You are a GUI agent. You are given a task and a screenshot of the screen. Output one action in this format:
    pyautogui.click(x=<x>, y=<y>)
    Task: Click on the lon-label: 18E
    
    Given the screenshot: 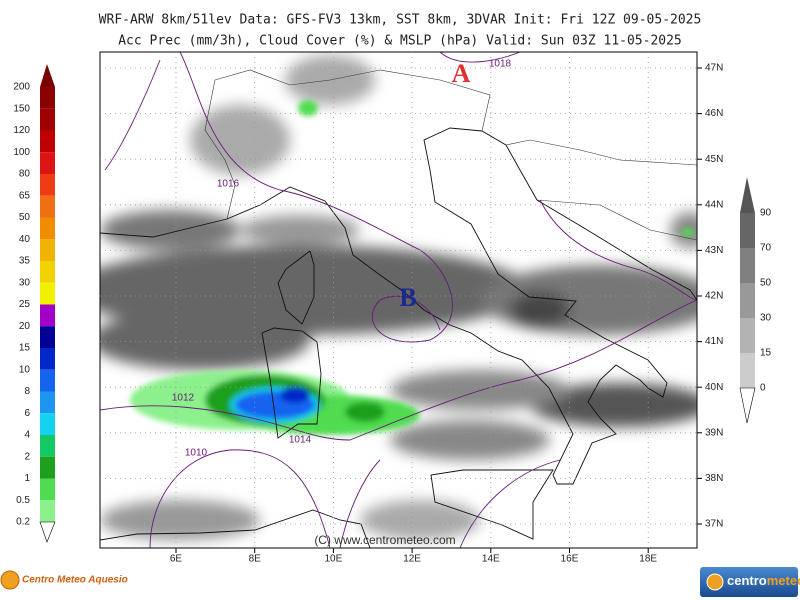 What is the action you would take?
    pyautogui.click(x=648, y=559)
    